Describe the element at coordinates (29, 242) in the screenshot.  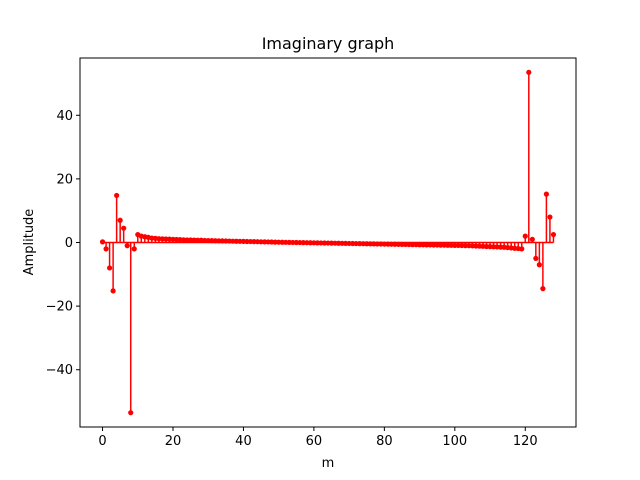
I see `y-axis-label: Amplitude` at that location.